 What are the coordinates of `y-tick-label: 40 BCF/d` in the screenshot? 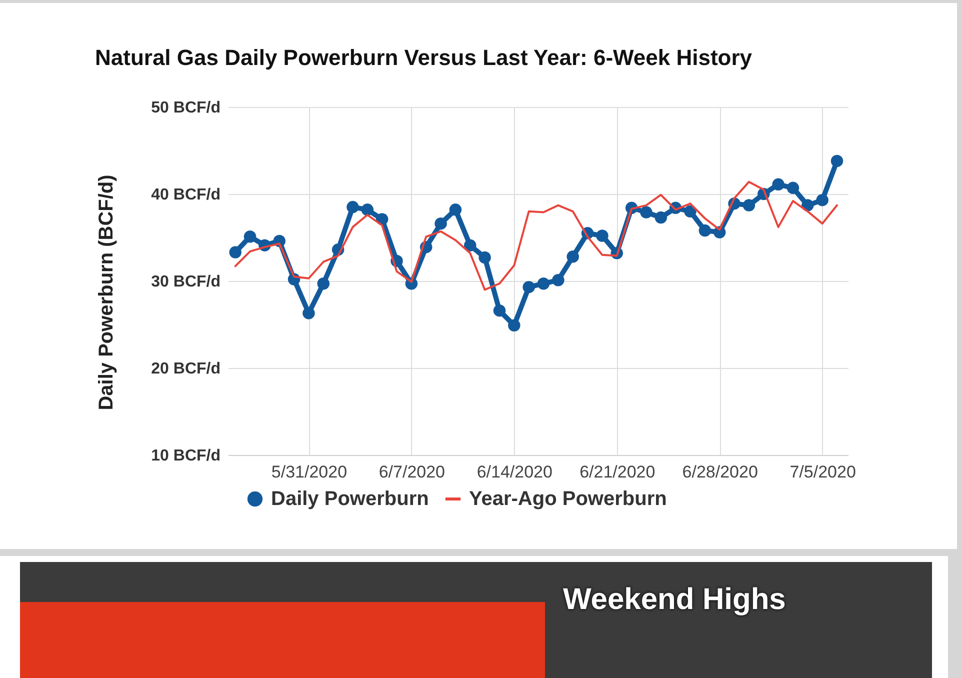 It's located at (185, 195).